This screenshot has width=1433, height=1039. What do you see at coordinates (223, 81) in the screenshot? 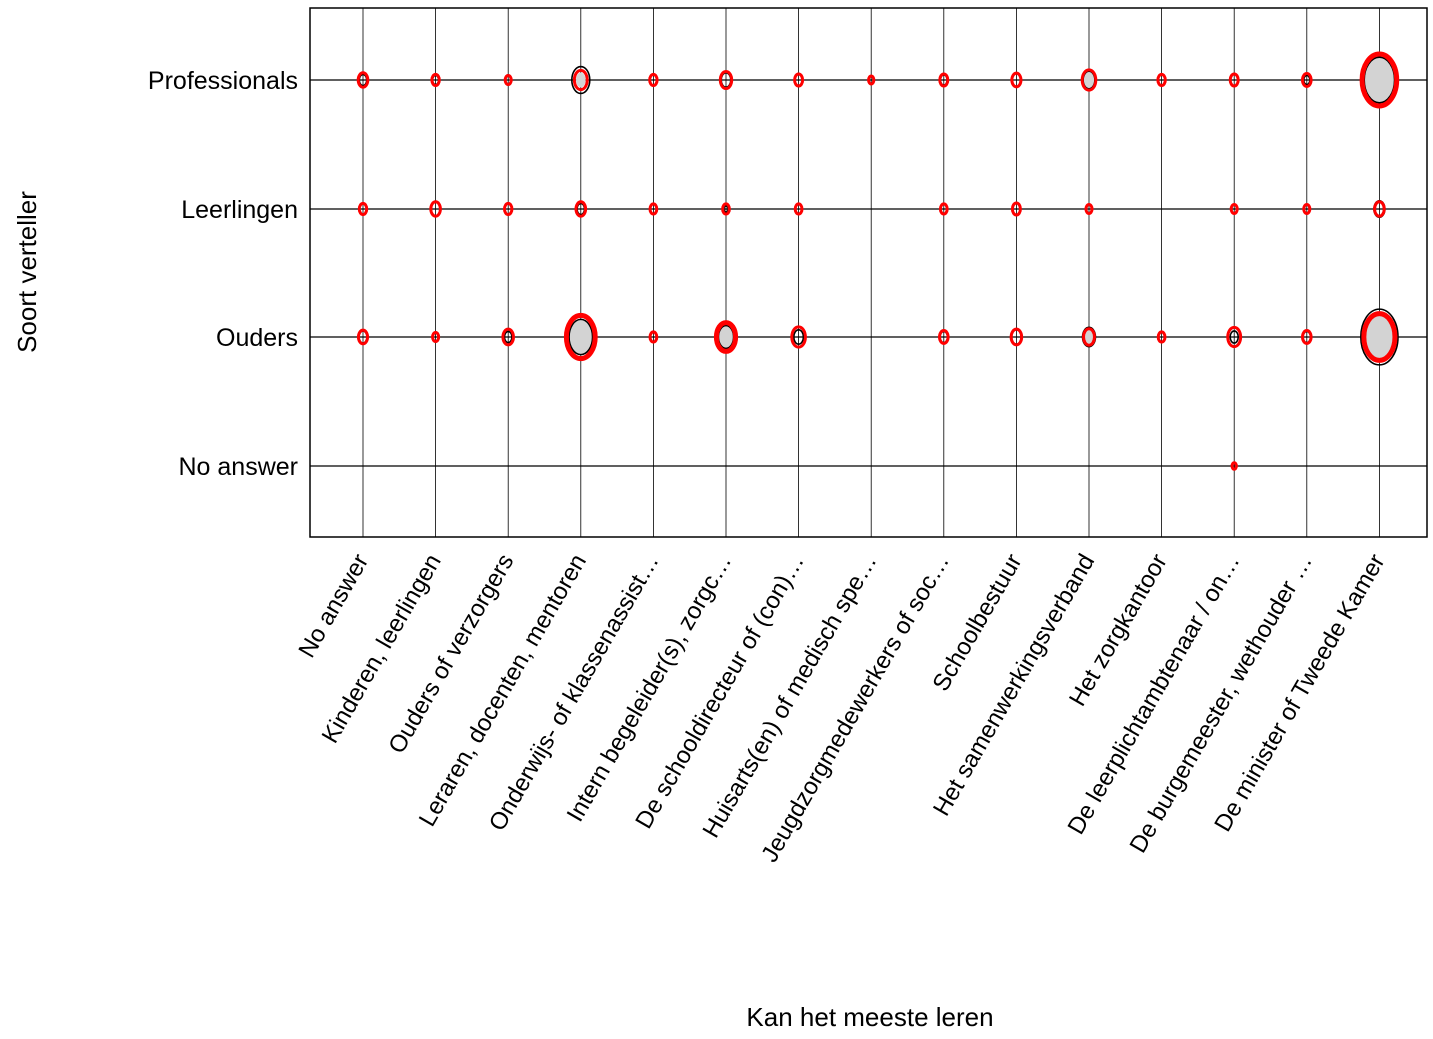
I see `y-tick-label: Professionals` at bounding box center [223, 81].